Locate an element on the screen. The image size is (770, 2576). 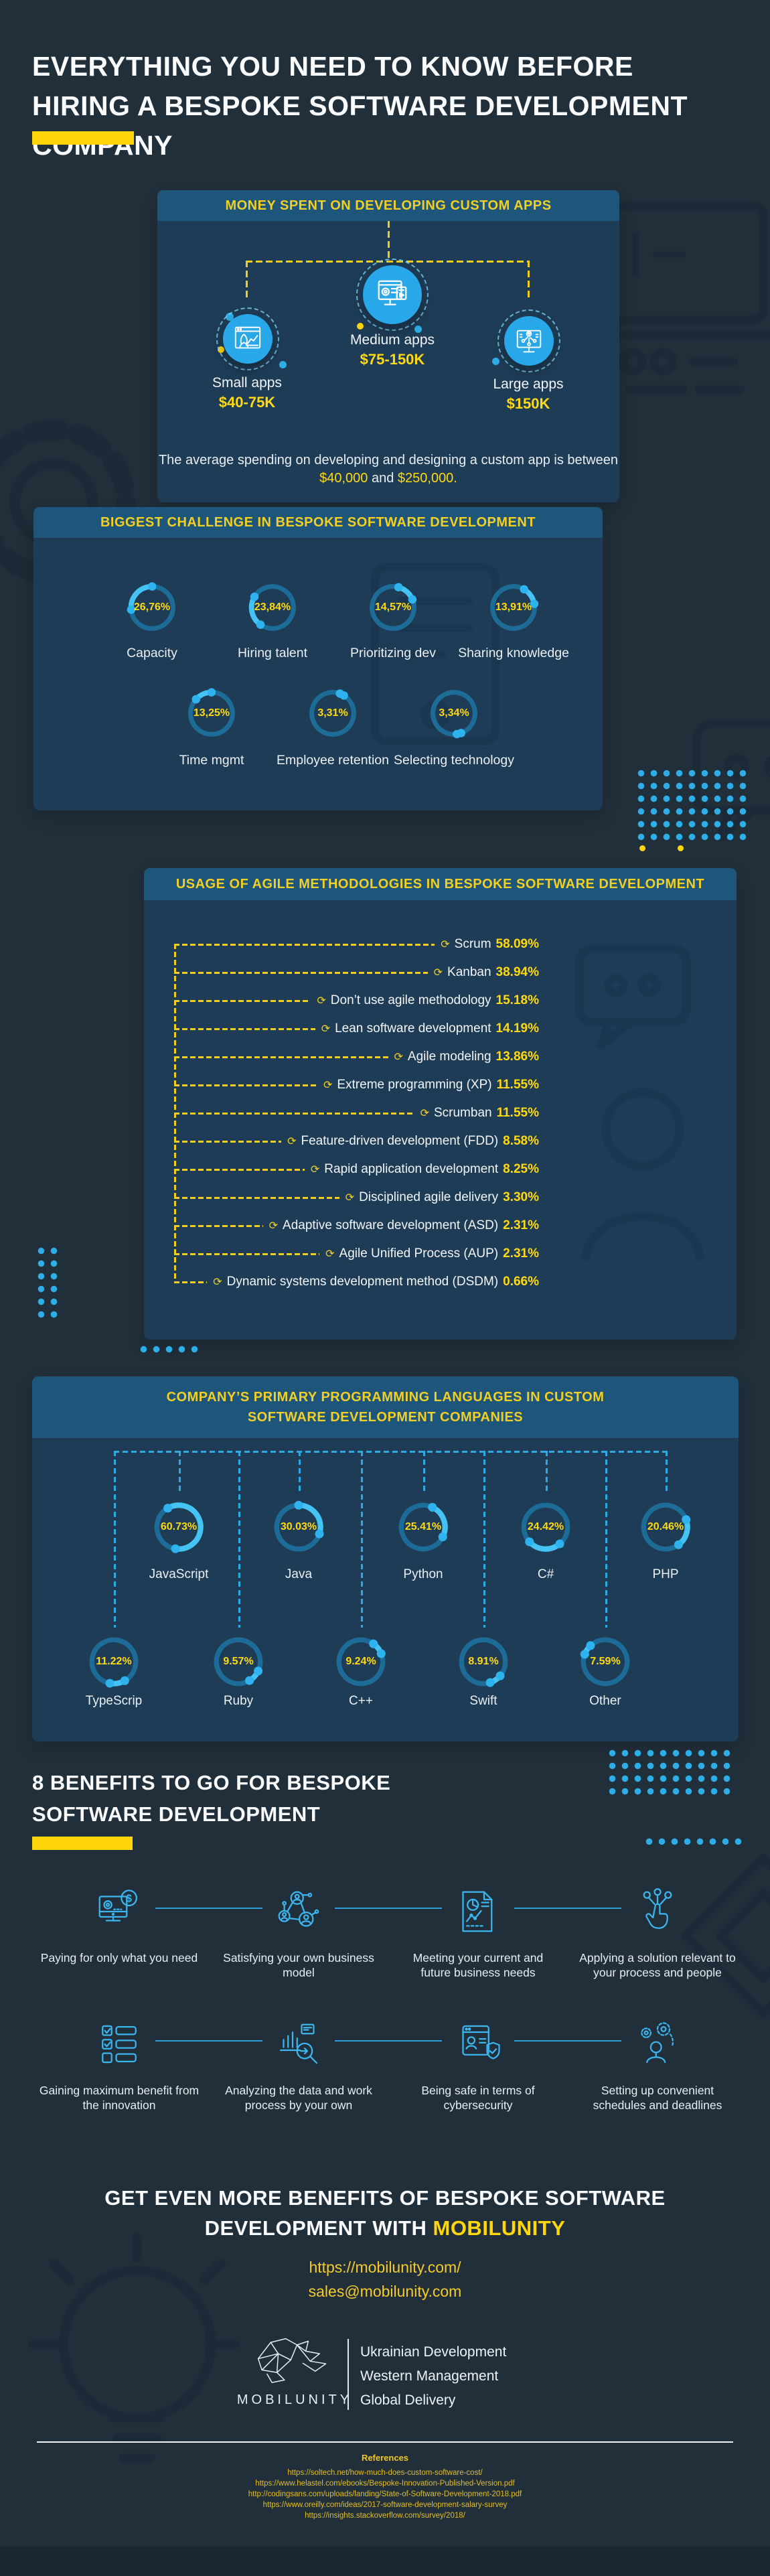
agile-value: 15.18% is located at coordinates (517, 1000).